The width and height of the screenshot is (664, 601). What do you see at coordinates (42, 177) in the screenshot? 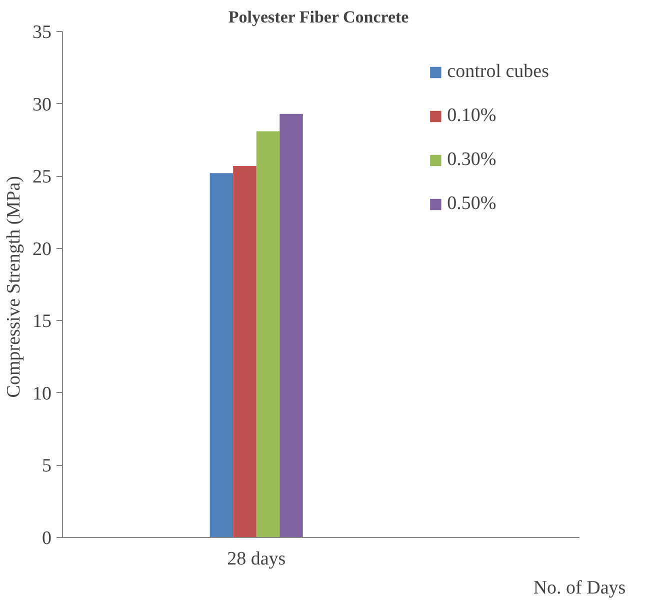
I see `y-tick-label: 25` at bounding box center [42, 177].